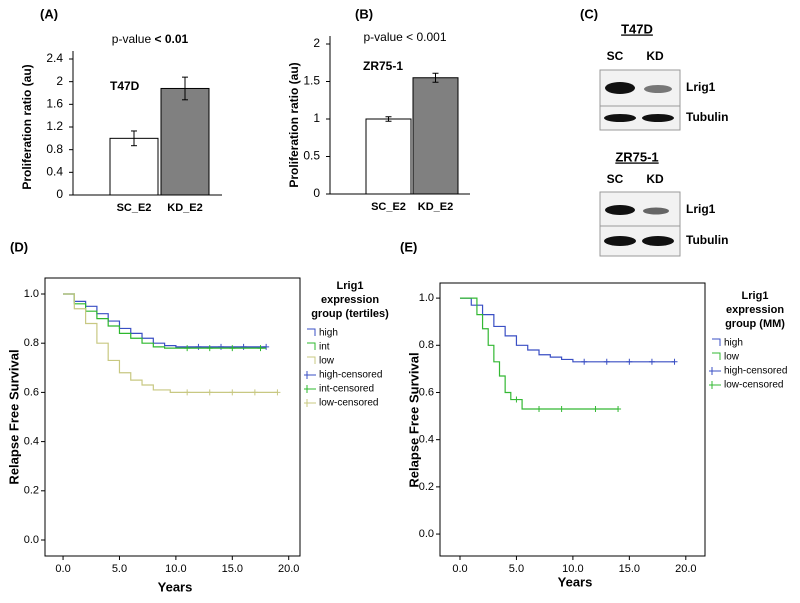 The image size is (800, 603). What do you see at coordinates (383, 66) in the screenshot?
I see `inset-label: ZR75-1` at bounding box center [383, 66].